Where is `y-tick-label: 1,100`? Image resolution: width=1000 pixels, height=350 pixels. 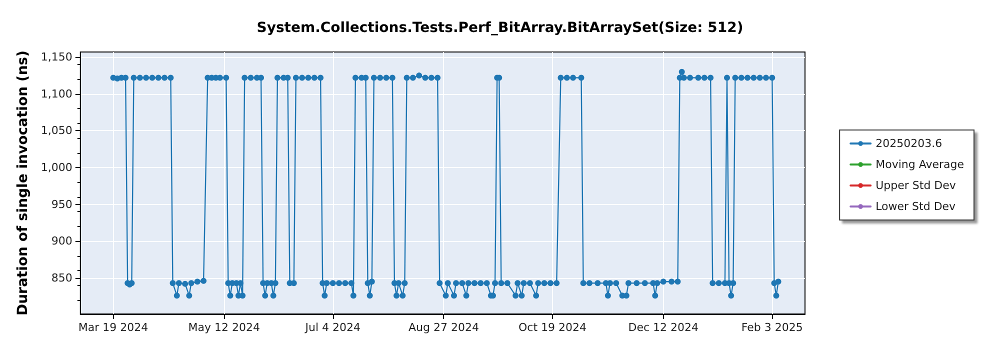 y-tick-label: 1,100 is located at coordinates (56, 93).